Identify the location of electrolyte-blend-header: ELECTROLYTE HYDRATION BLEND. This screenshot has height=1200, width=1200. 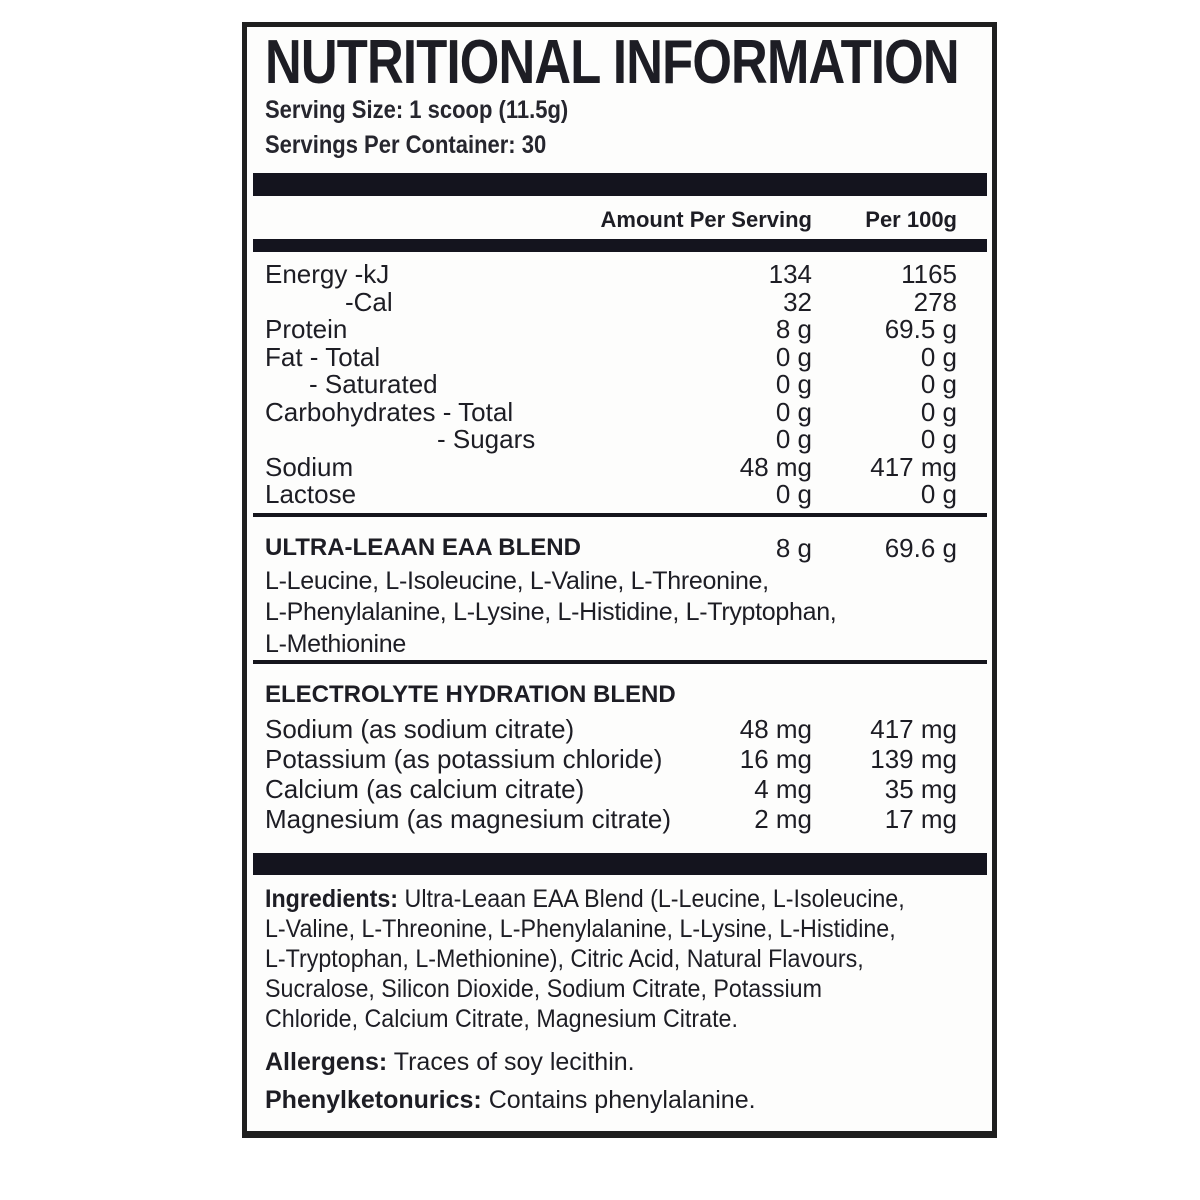
(611, 695).